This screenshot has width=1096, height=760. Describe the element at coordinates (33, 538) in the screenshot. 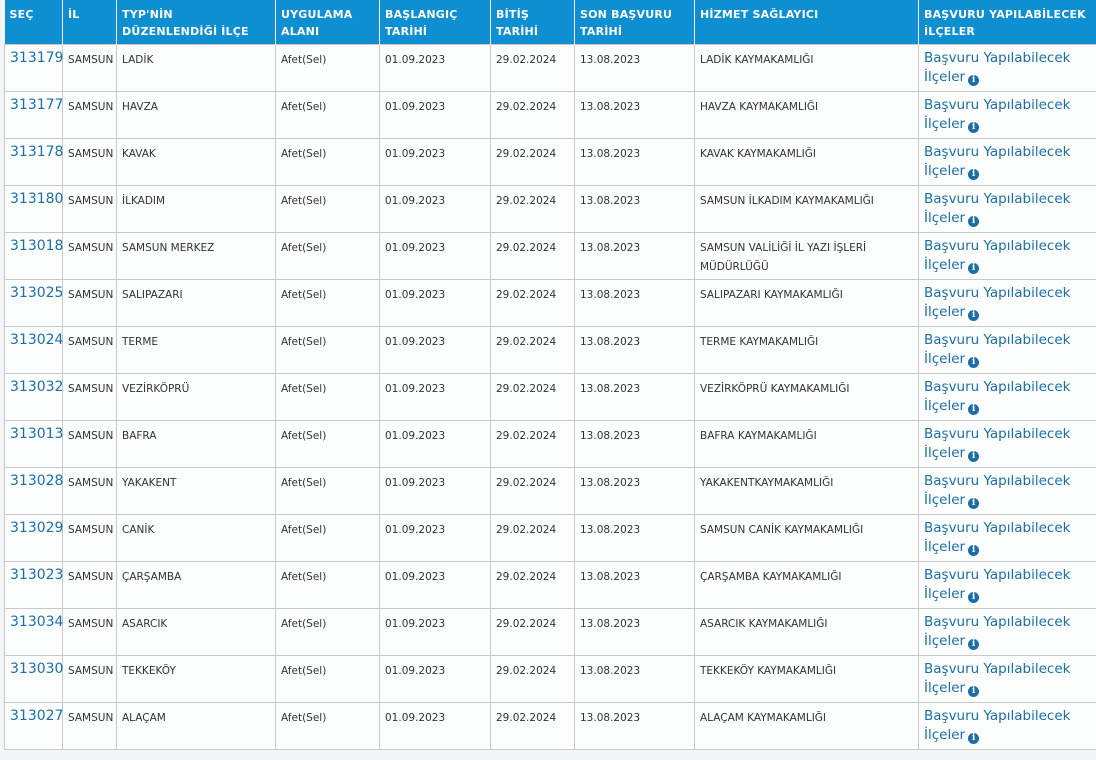

I see `record-id: 313029` at that location.